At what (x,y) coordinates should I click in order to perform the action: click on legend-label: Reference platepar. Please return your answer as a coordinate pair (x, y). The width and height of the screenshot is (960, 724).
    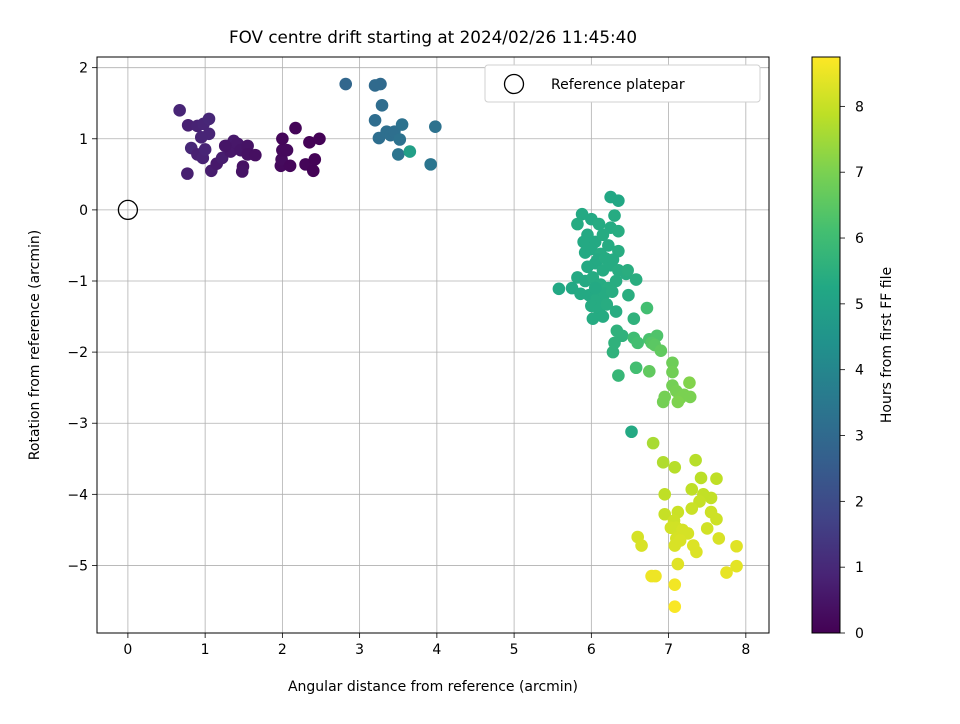
    Looking at the image, I should click on (618, 85).